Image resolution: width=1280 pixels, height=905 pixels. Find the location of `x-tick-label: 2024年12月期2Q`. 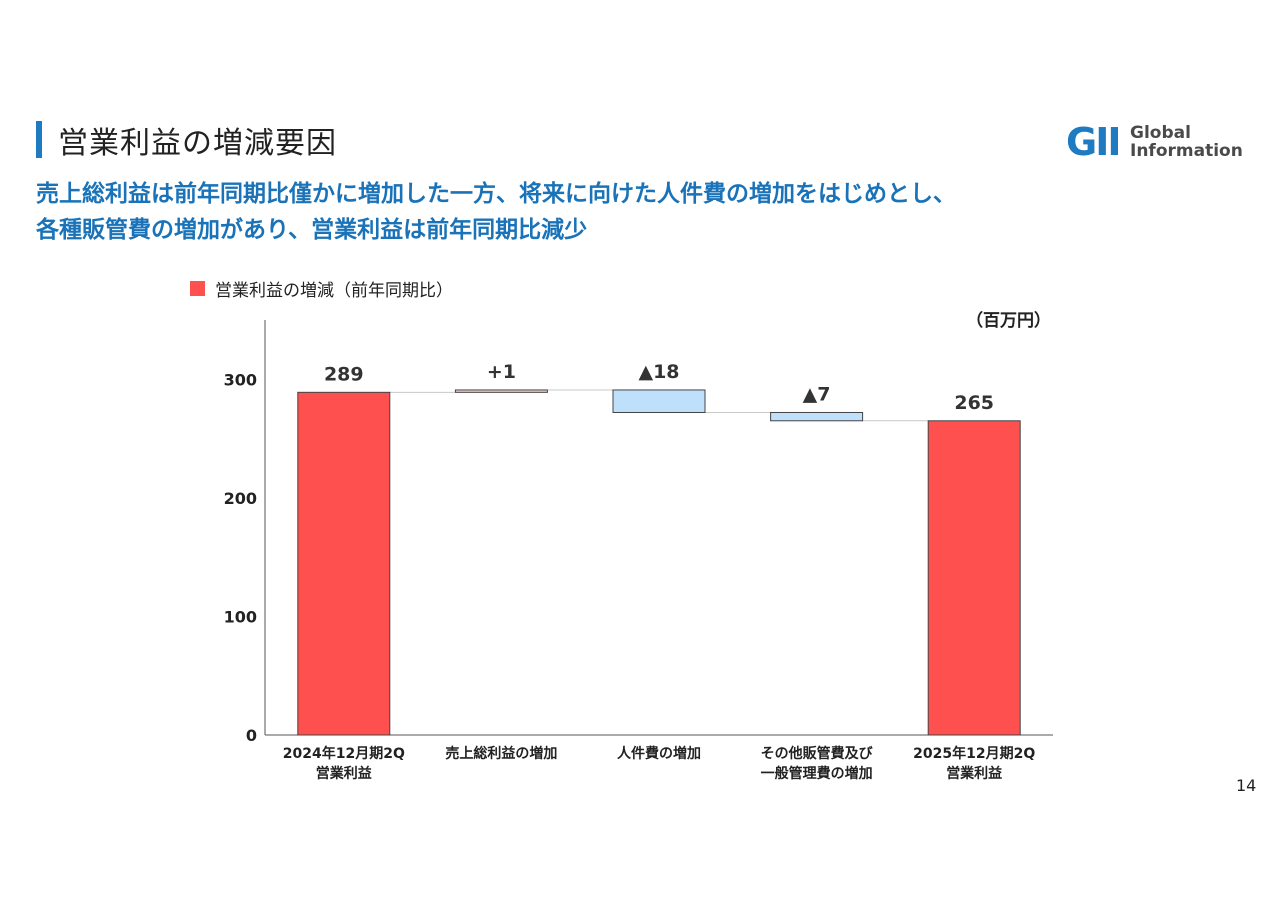

x-tick-label: 2024年12月期2Q is located at coordinates (344, 753).